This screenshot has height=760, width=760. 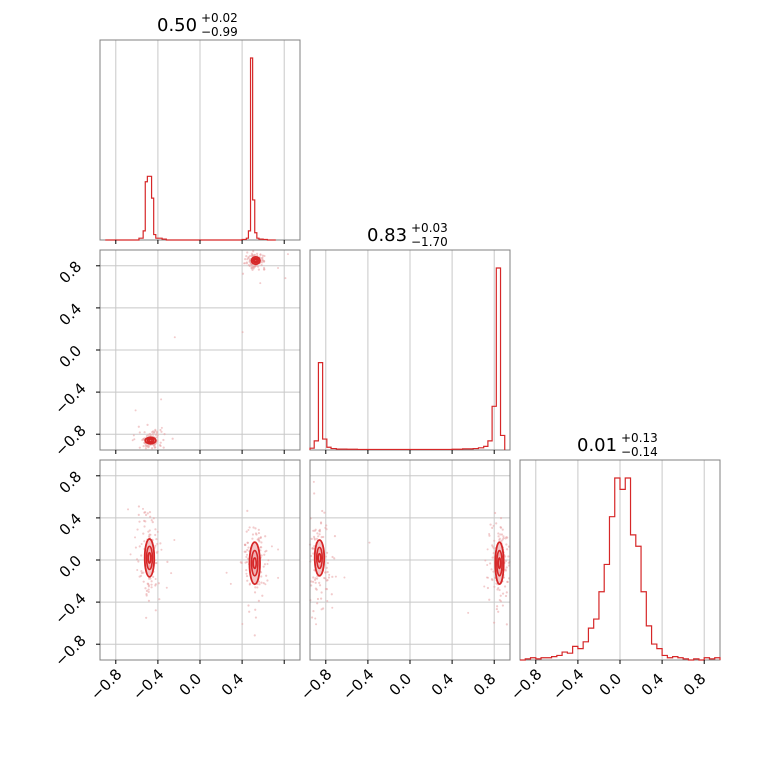 What do you see at coordinates (526, 684) in the screenshot?
I see `x-tick-label-col2-0: −0.8` at bounding box center [526, 684].